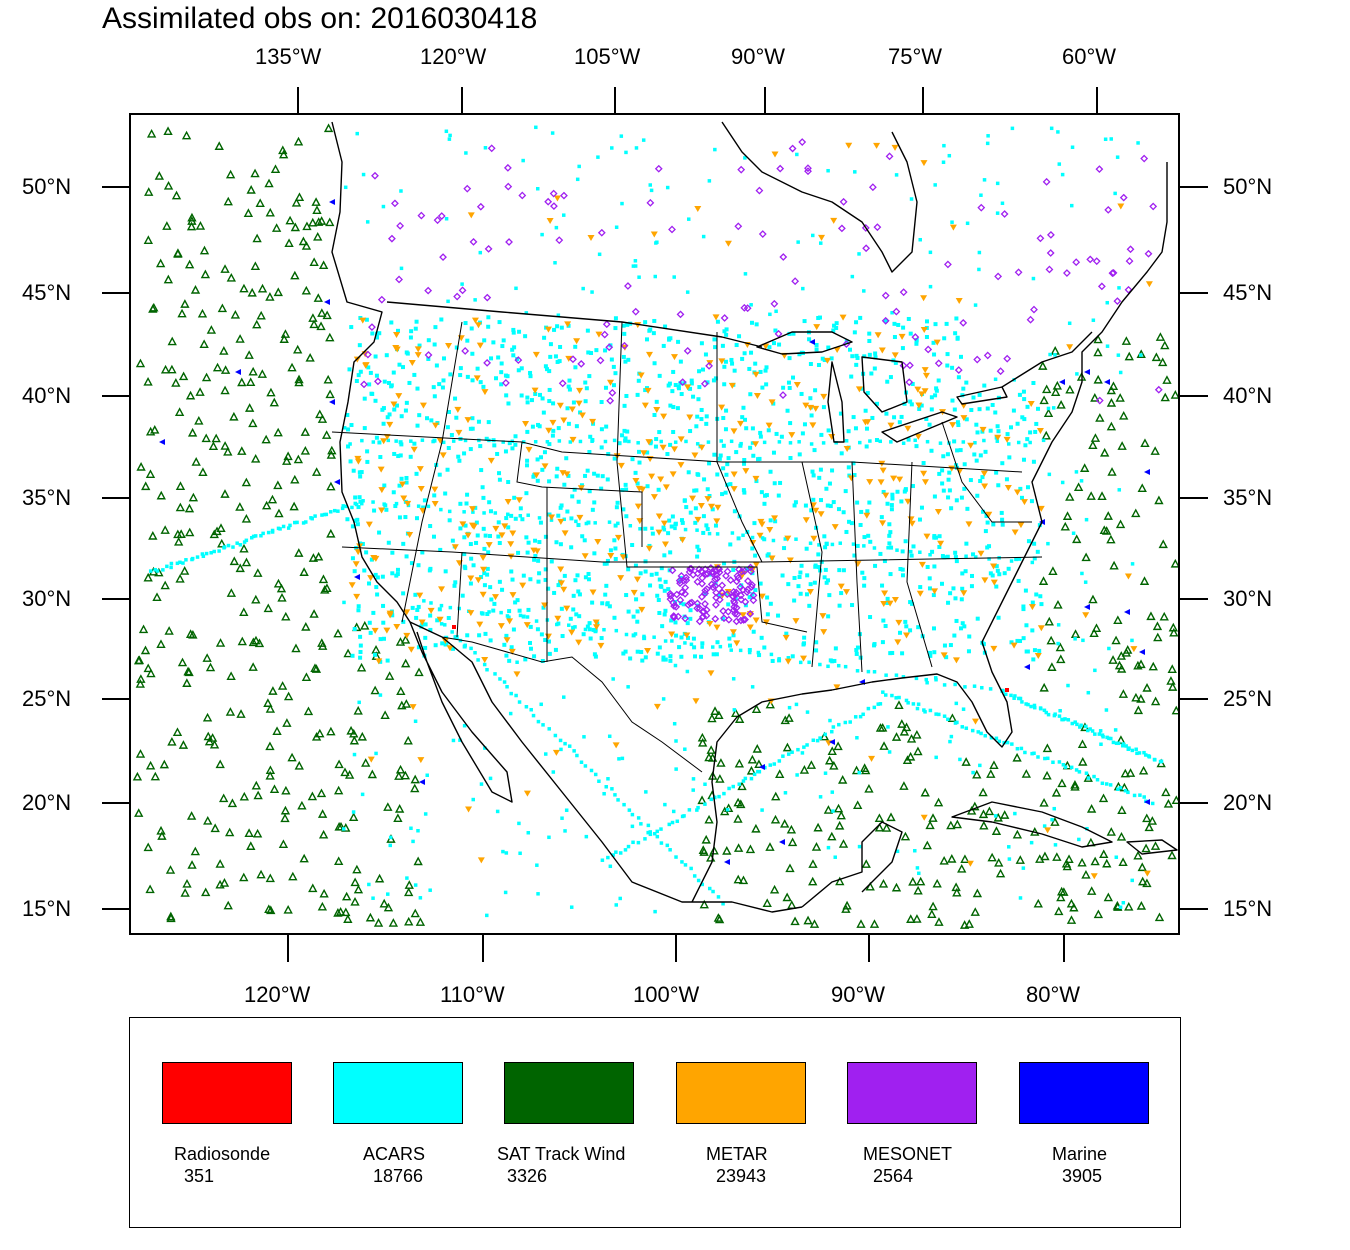  Describe the element at coordinates (115, 699) in the screenshot. I see `left-tick` at that location.